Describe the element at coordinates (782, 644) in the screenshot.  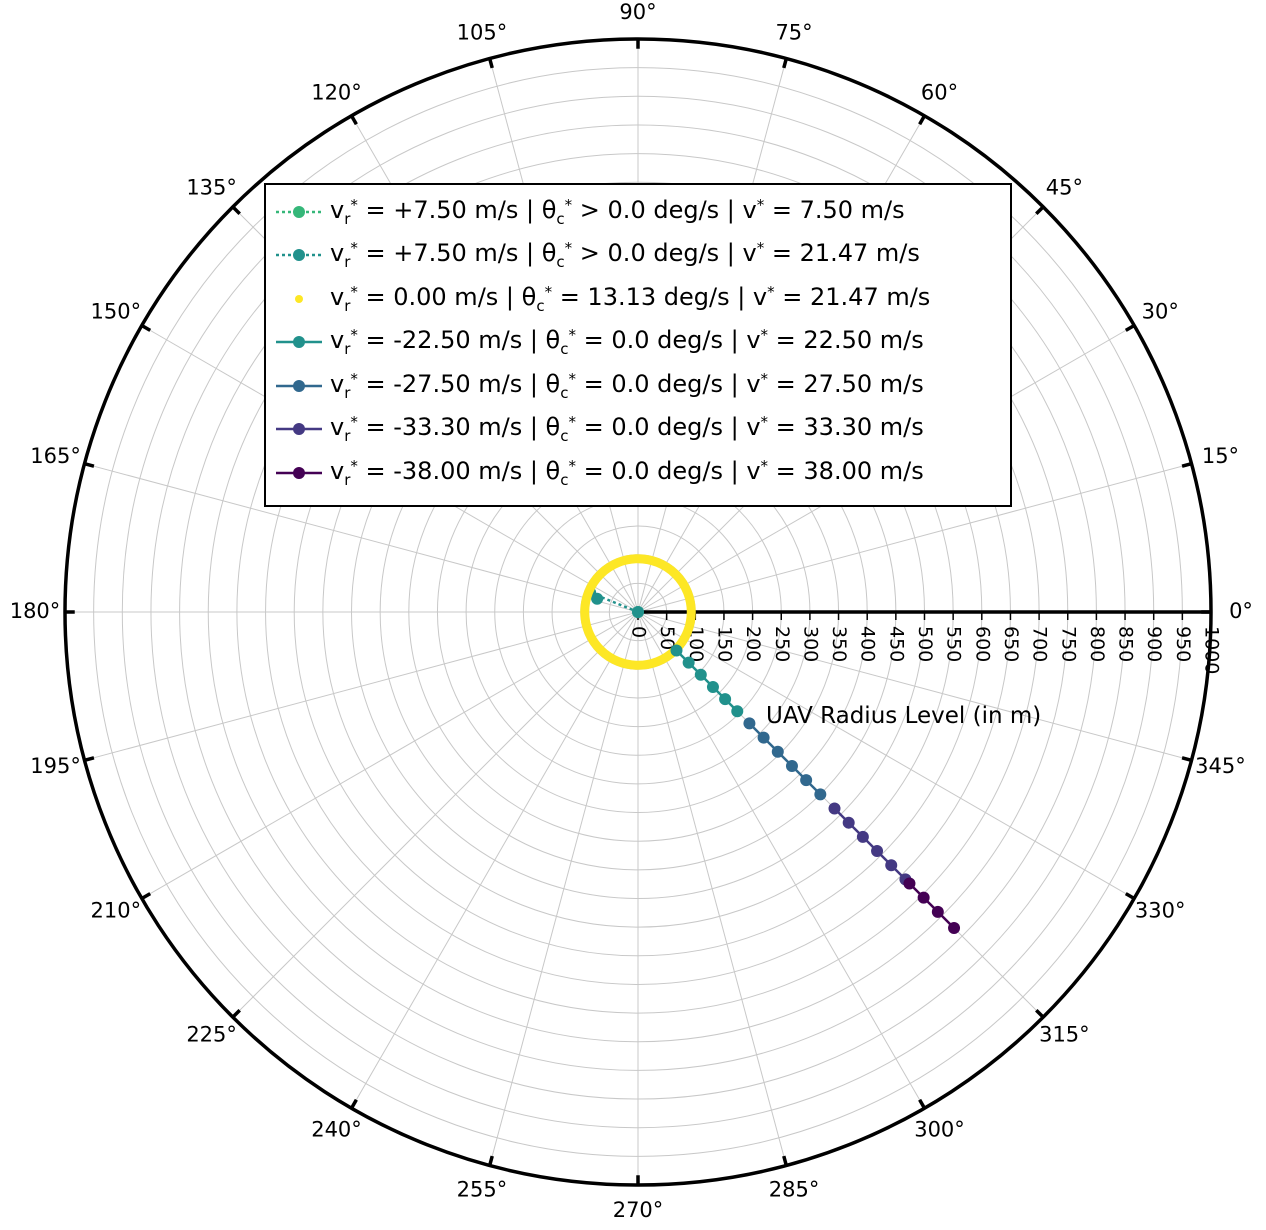
I see `radial-tick-label: 250` at that location.